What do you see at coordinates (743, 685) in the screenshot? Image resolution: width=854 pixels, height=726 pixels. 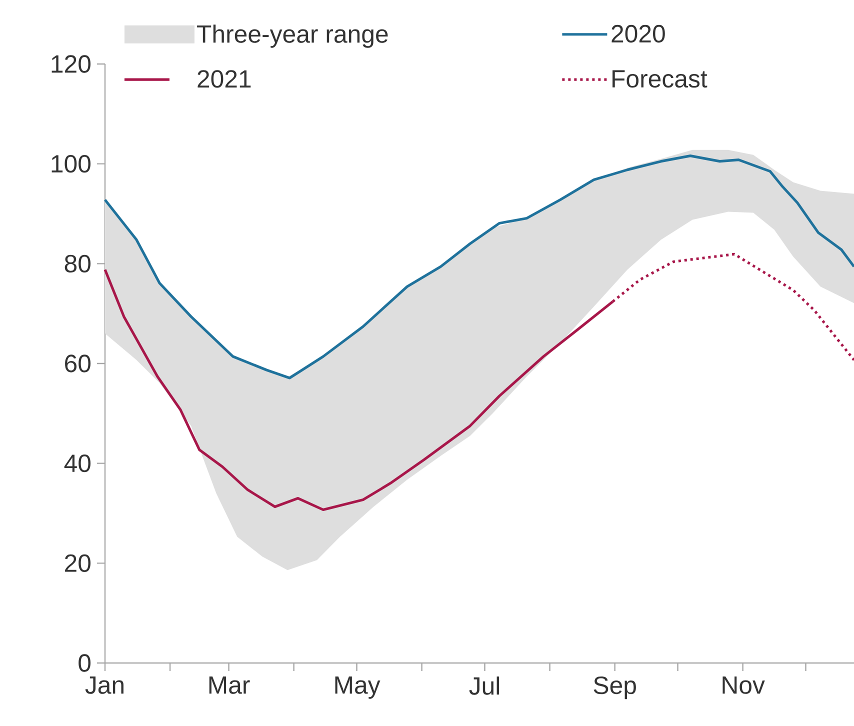 I see `x-tick-label: Nov` at bounding box center [743, 685].